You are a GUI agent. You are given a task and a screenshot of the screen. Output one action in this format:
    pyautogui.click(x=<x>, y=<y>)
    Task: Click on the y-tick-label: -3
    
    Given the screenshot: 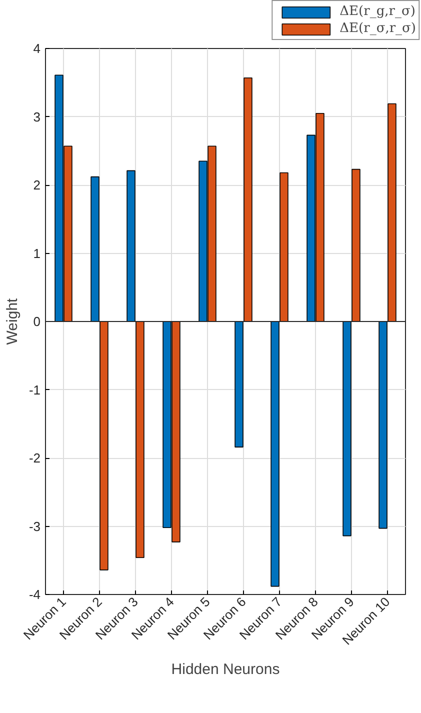 What is the action you would take?
    pyautogui.click(x=34, y=526)
    